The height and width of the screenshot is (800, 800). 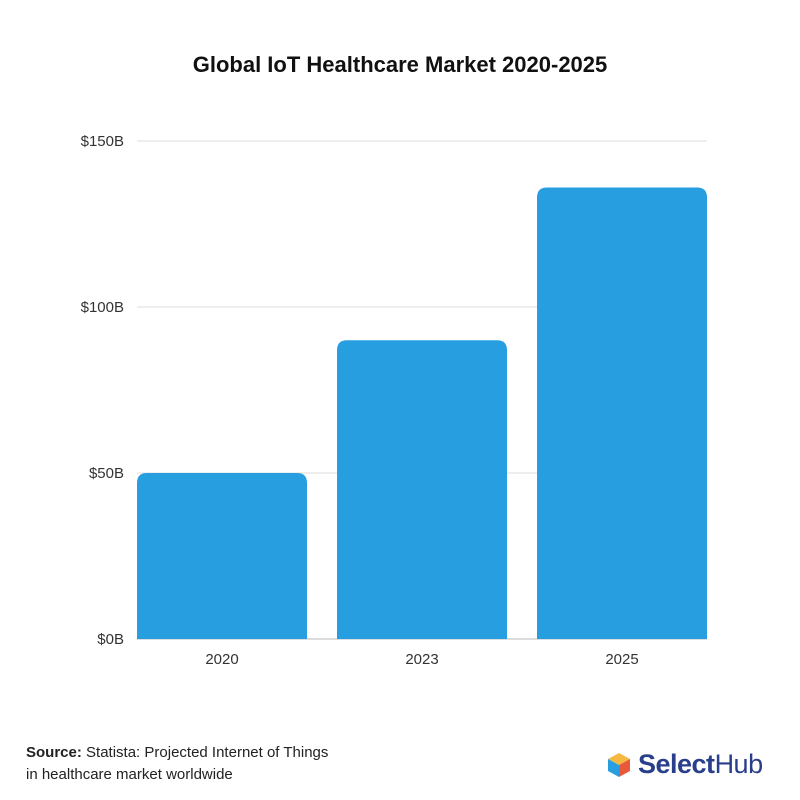 What do you see at coordinates (400, 64) in the screenshot?
I see `chart-title: Global IoT Healthcare Market 2020-2025` at bounding box center [400, 64].